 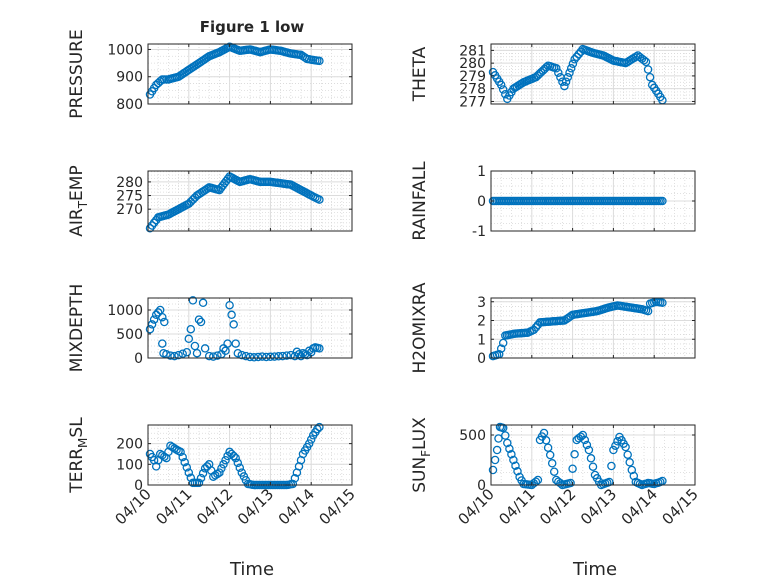 I want to click on y-tick-label: 200, so click(x=129, y=445).